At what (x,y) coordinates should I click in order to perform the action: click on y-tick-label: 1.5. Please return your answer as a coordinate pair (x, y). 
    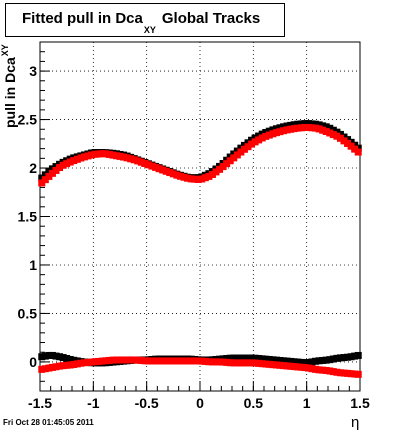
    Looking at the image, I should click on (28, 217).